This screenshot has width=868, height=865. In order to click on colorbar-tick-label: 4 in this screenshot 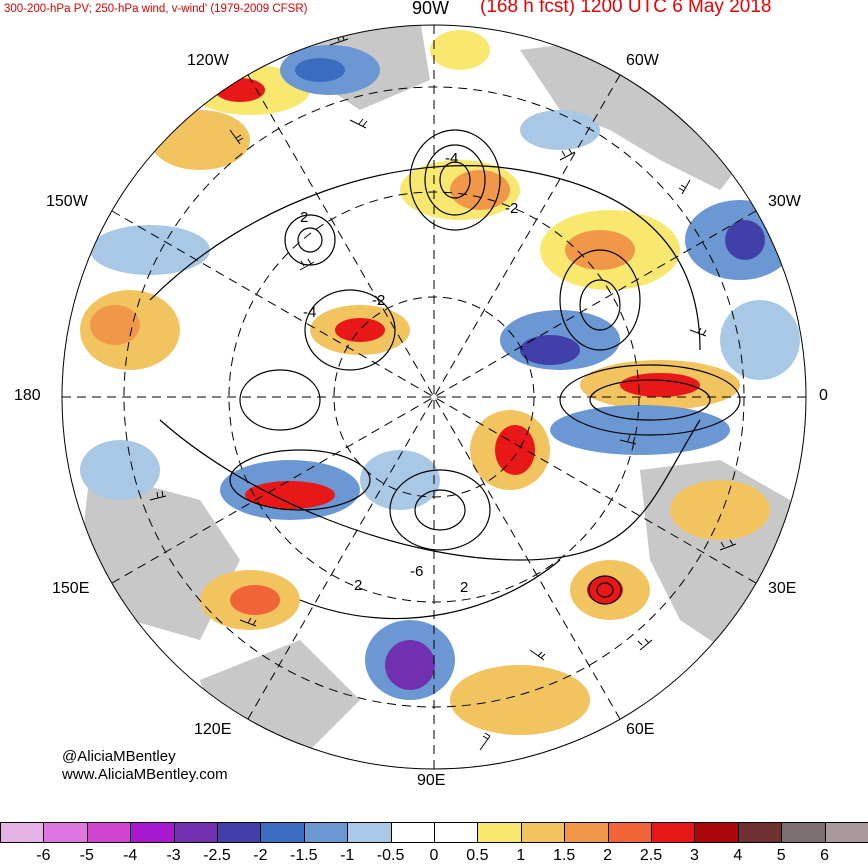, I will do `click(738, 855)`.